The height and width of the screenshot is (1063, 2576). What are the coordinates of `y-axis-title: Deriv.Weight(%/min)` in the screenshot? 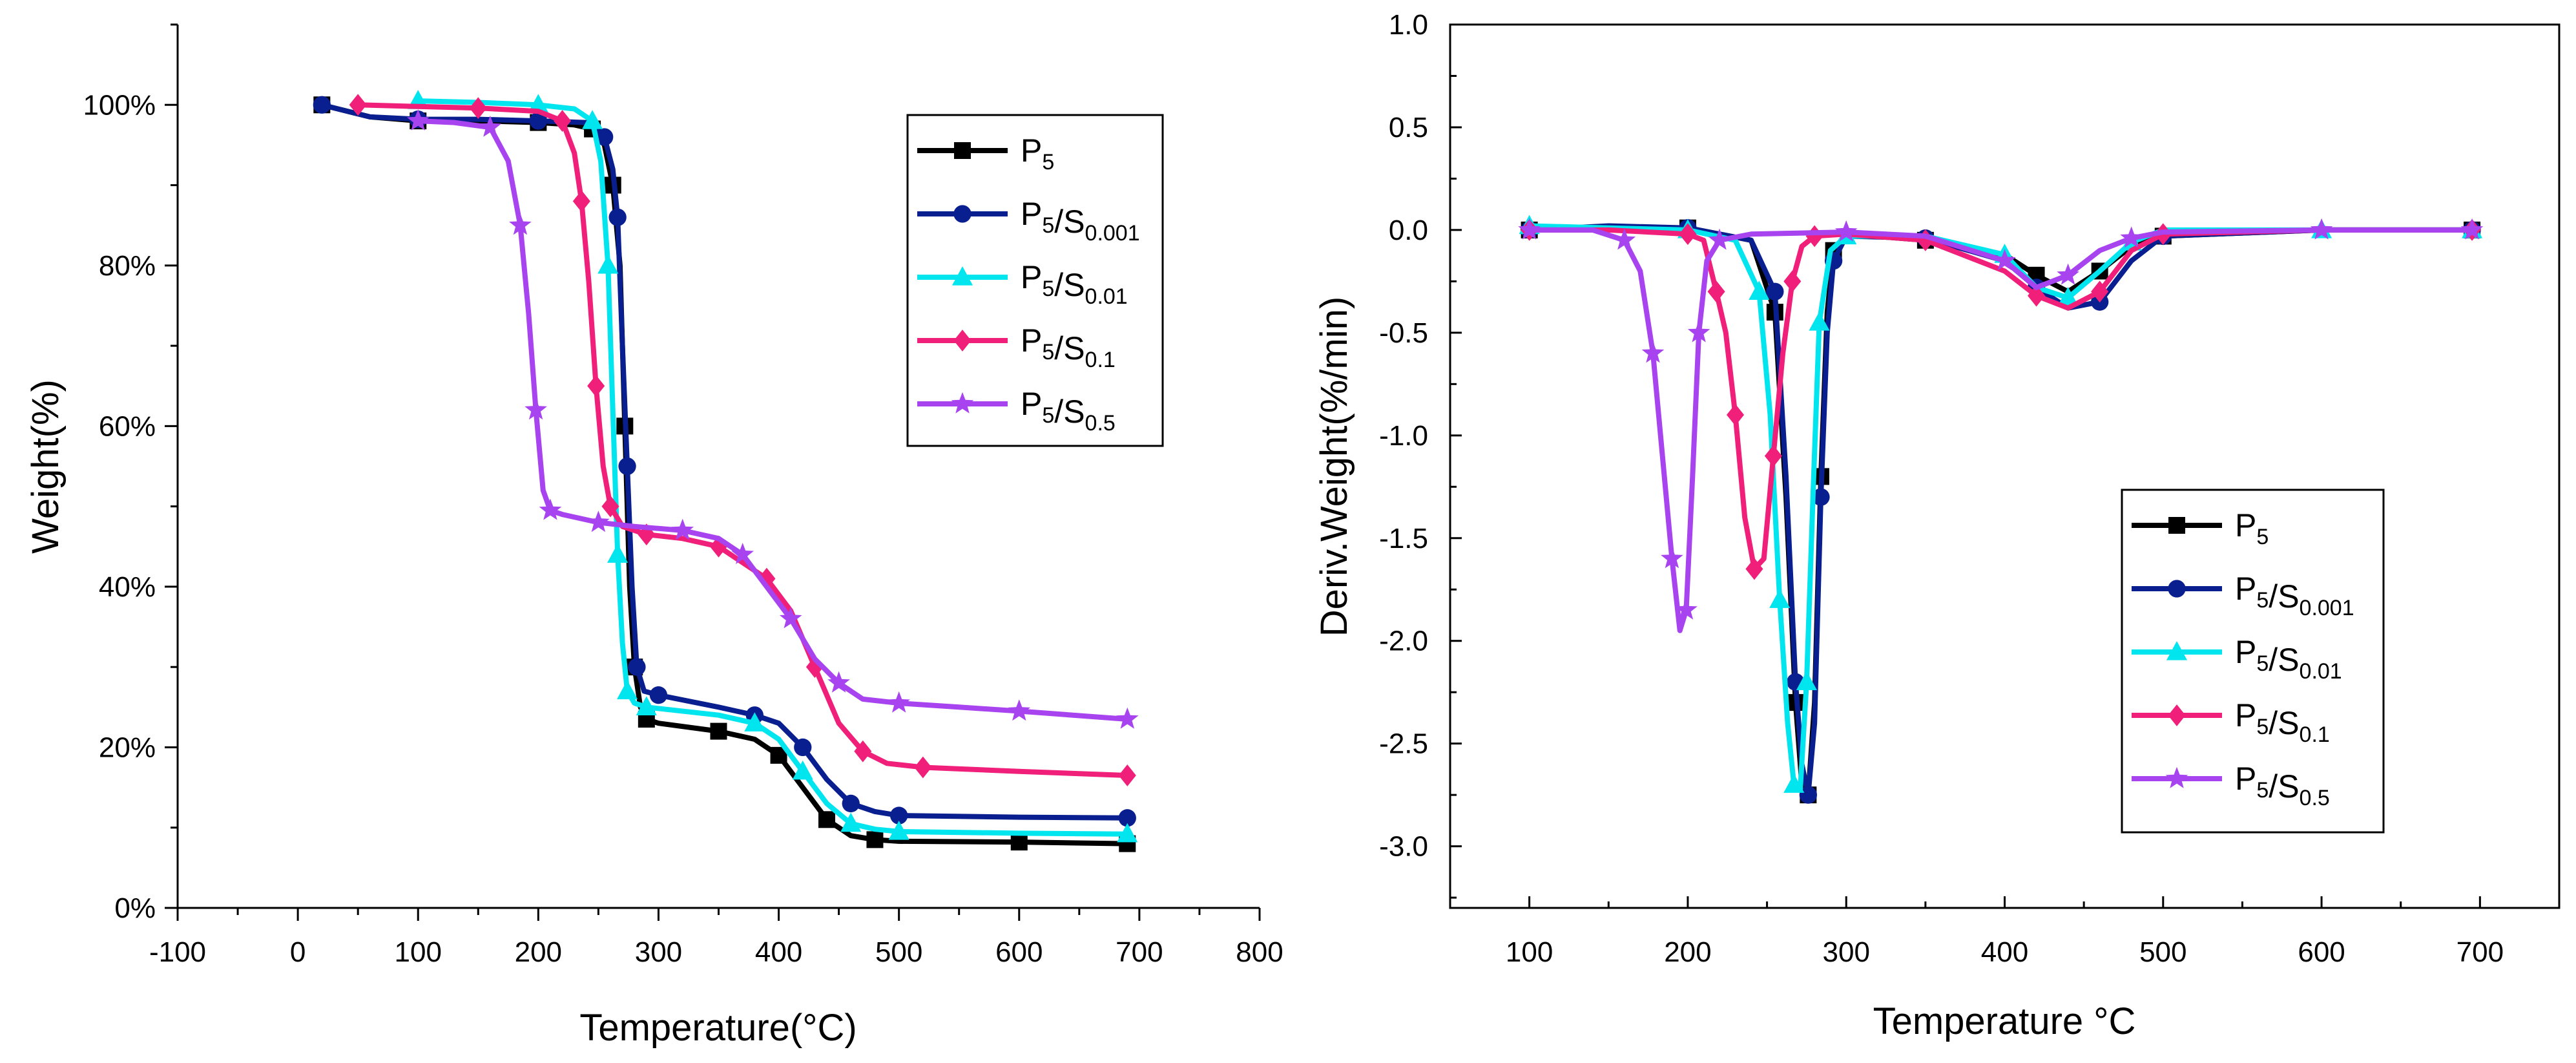 It's located at (1334, 467).